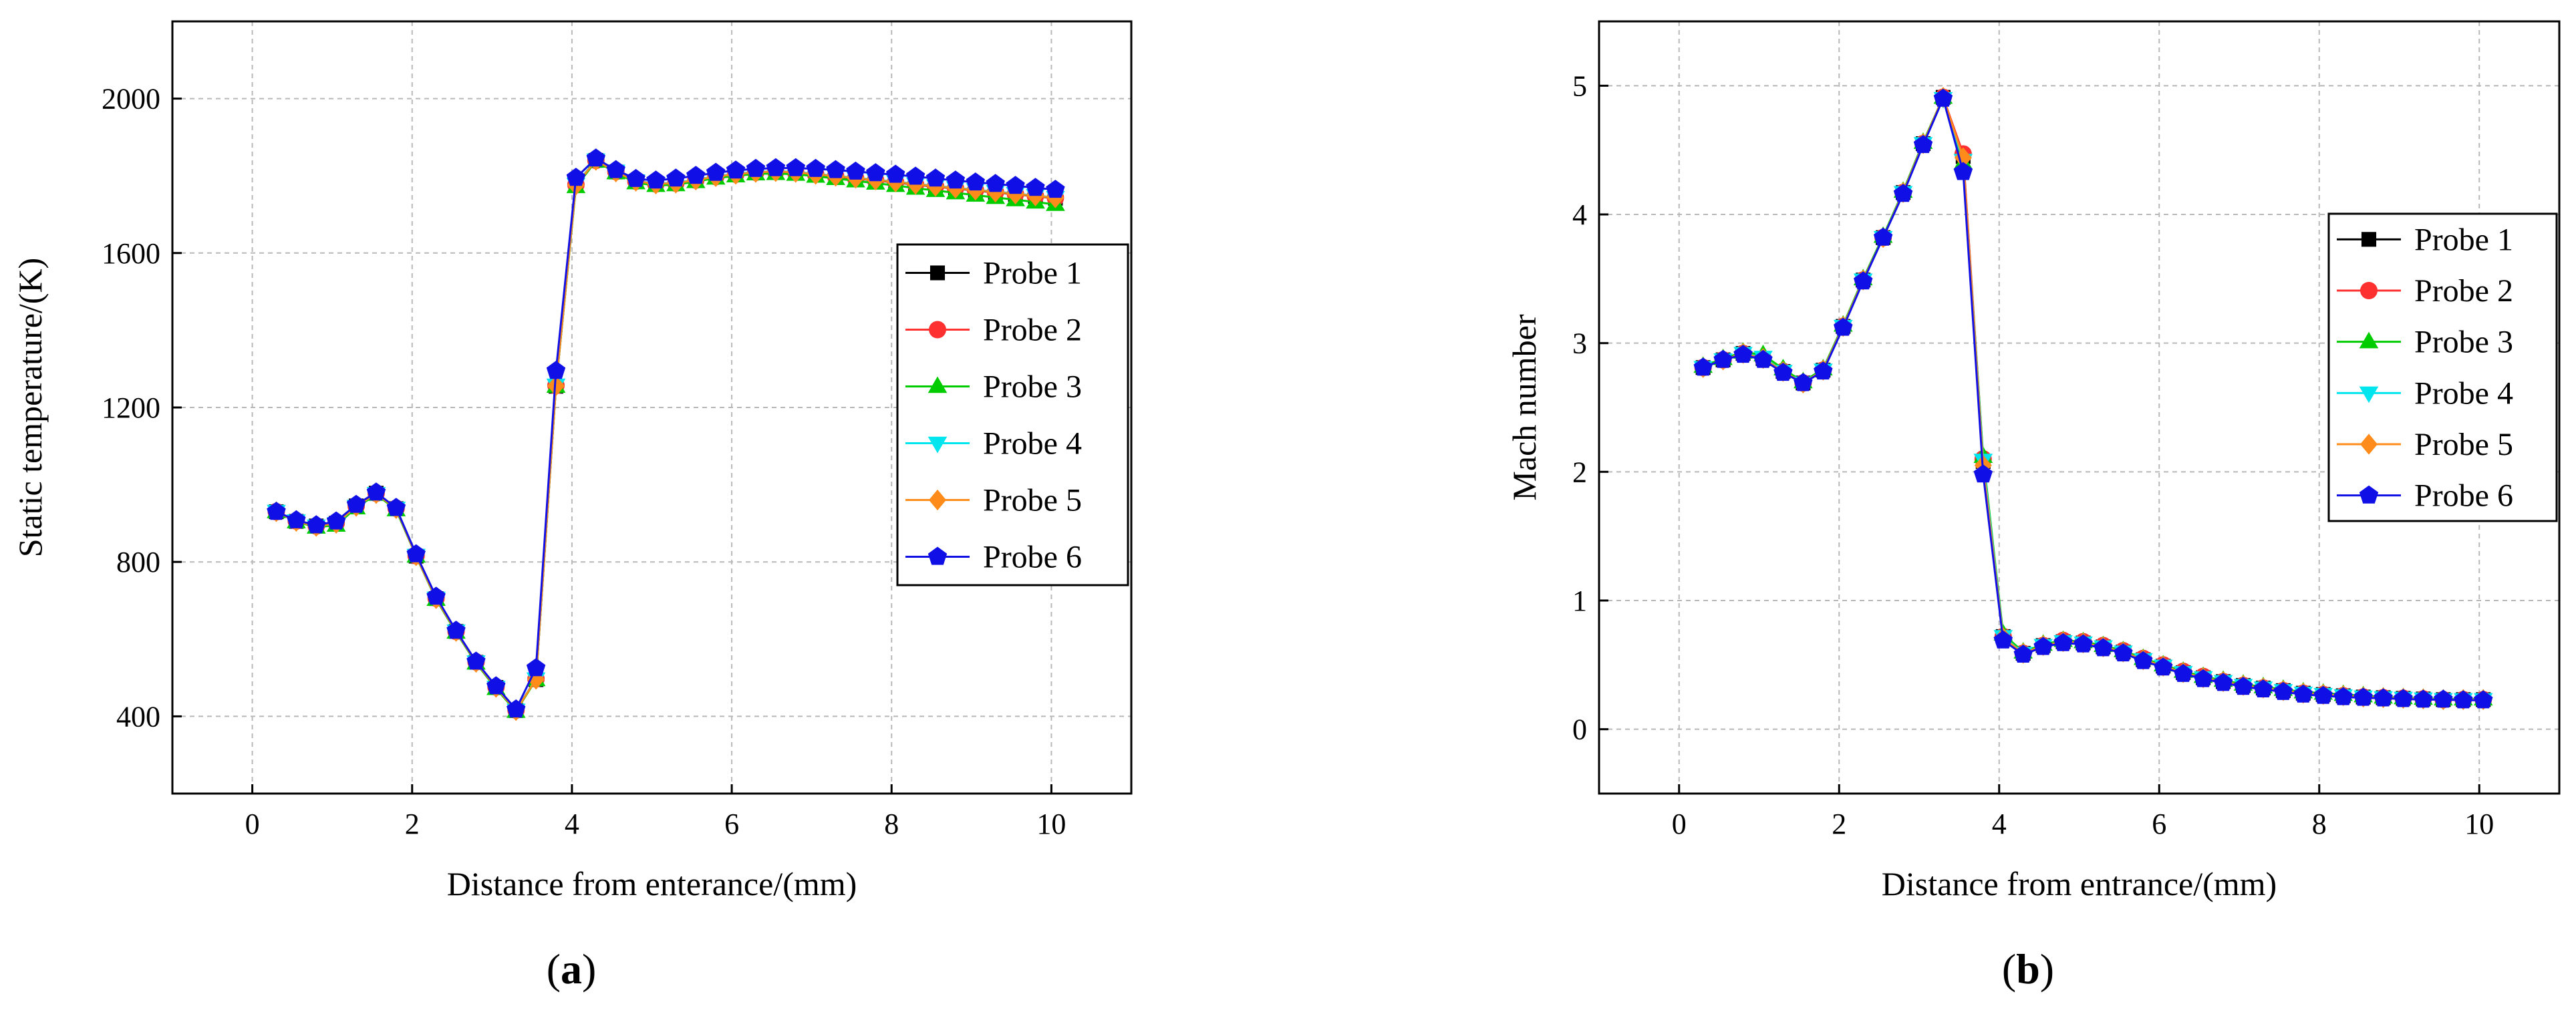 The image size is (2576, 1014). I want to click on legend-item: Probe 5, so click(2425, 444).